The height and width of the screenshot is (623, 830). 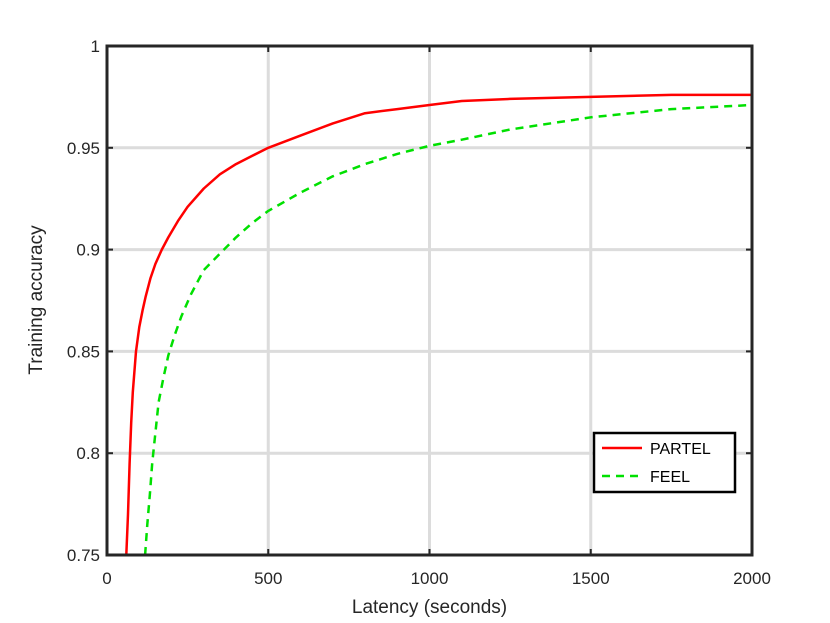 I want to click on y-tick-label: 0.85, so click(x=83, y=351).